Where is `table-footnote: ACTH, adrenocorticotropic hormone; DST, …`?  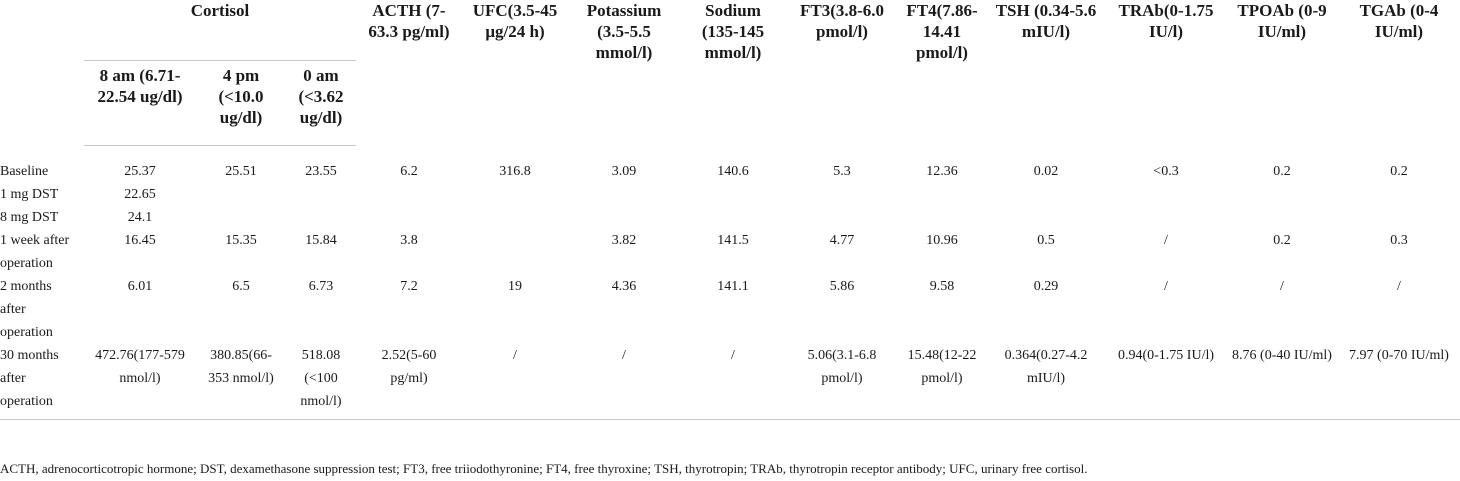
table-footnote: ACTH, adrenocorticotropic hormone; DST, … is located at coordinates (544, 468).